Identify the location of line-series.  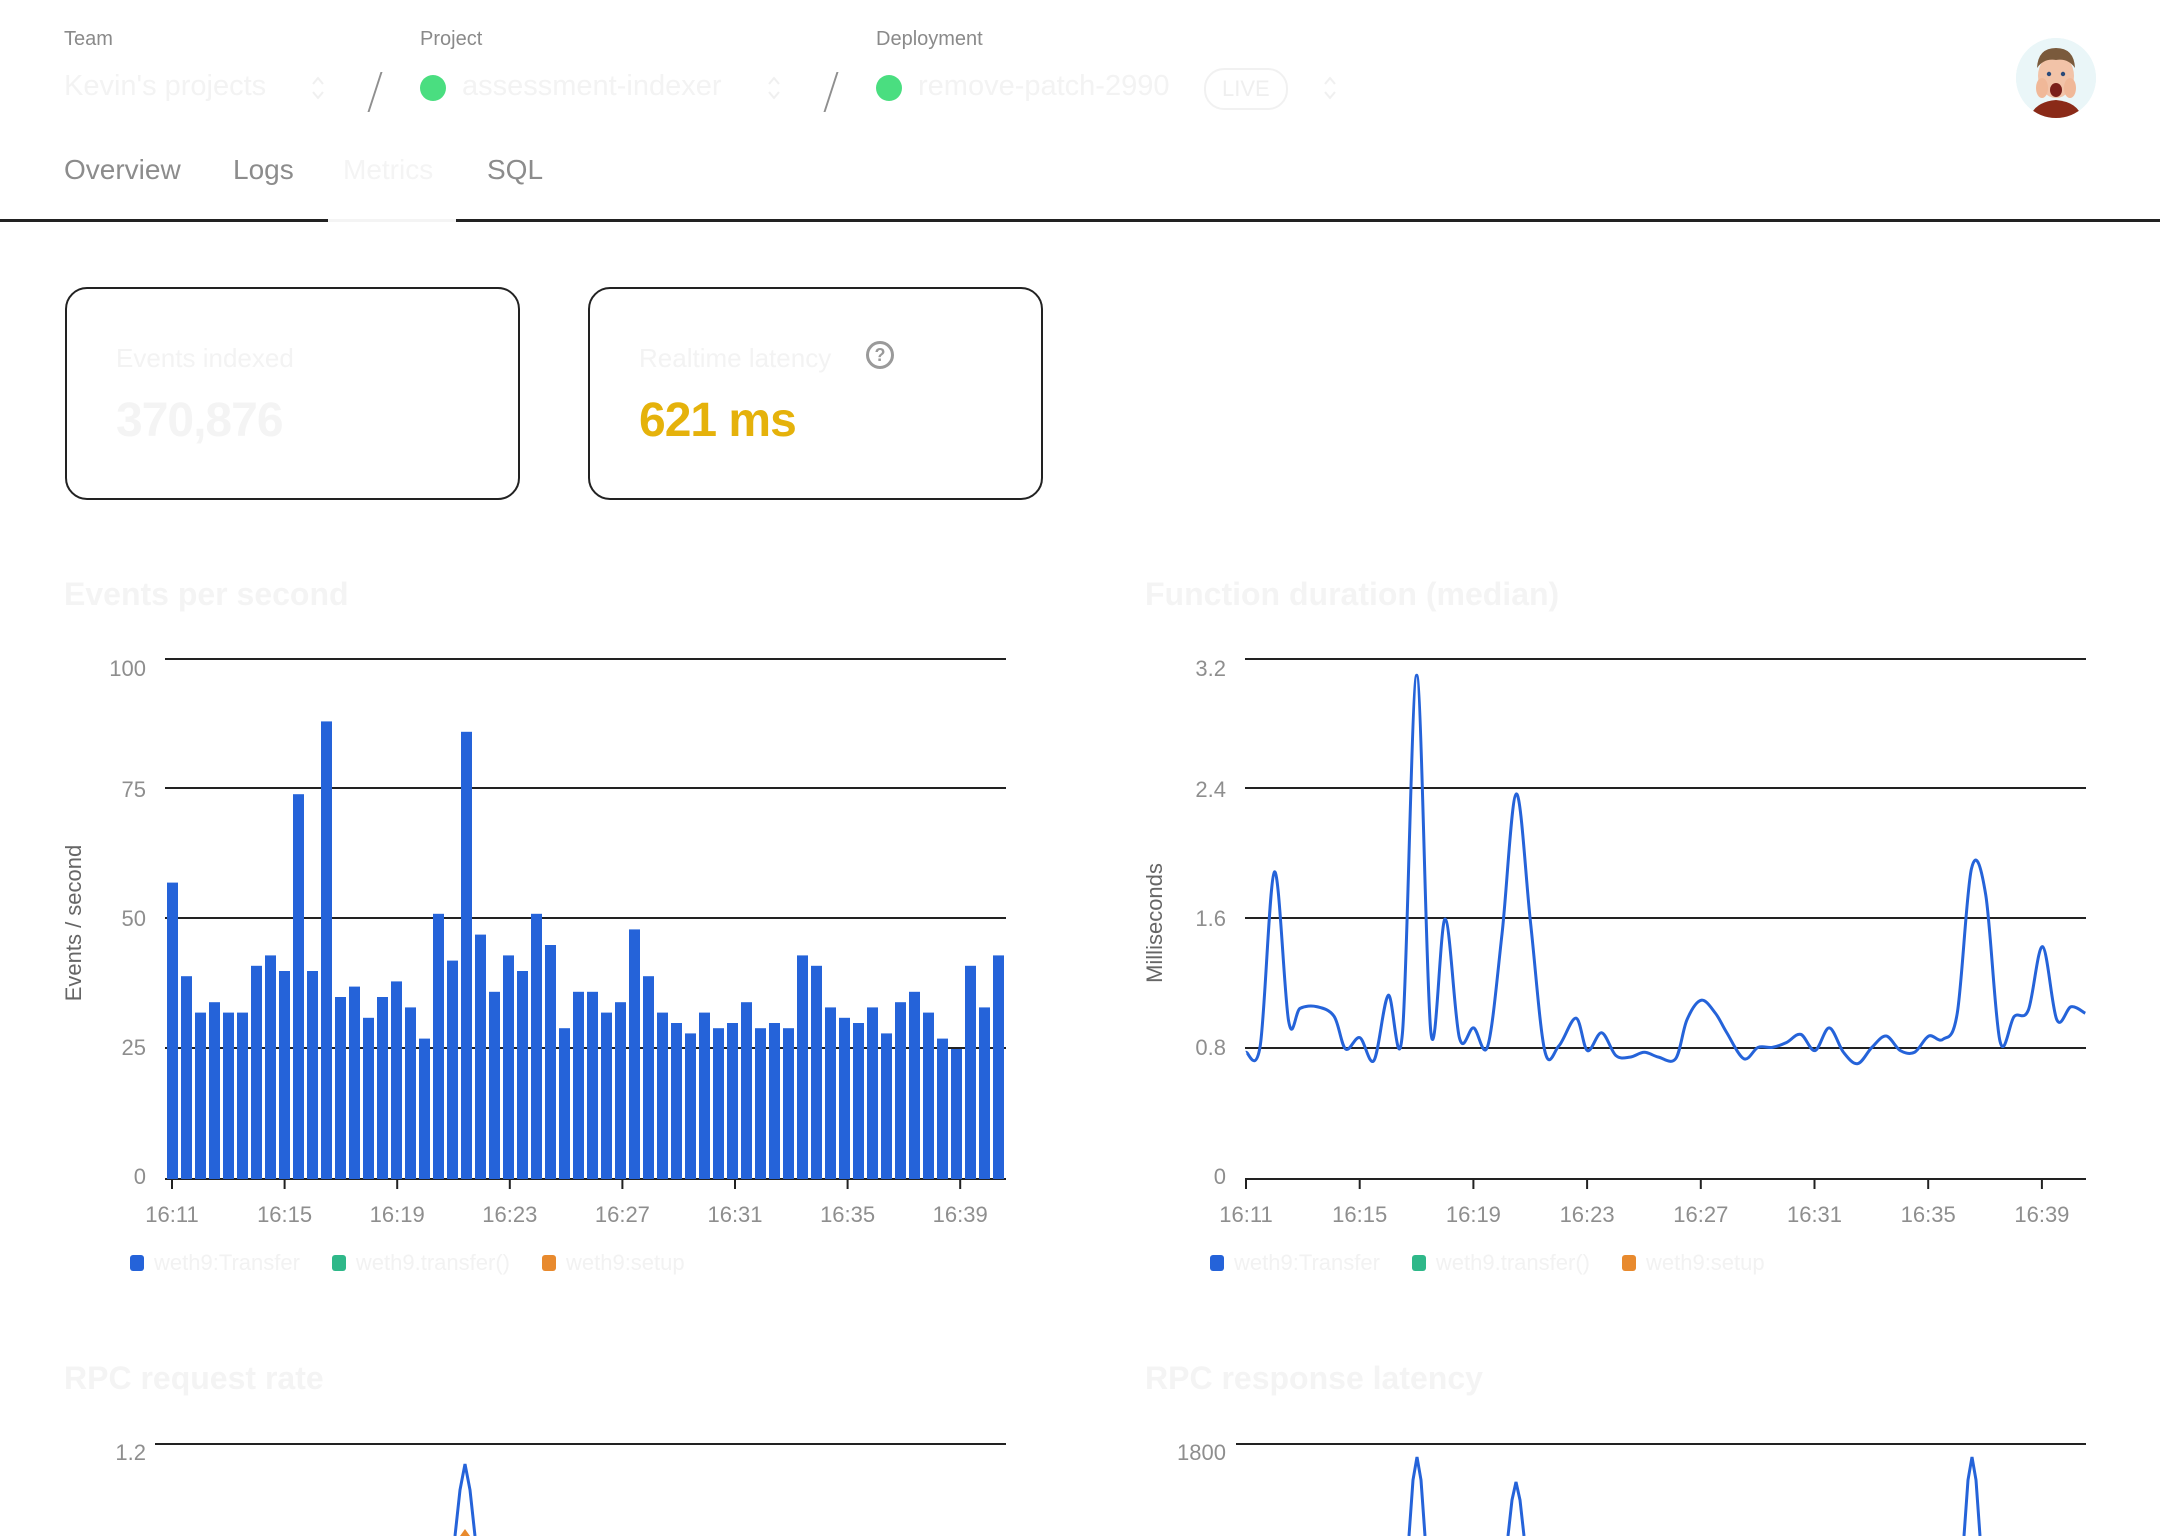
(1665, 869).